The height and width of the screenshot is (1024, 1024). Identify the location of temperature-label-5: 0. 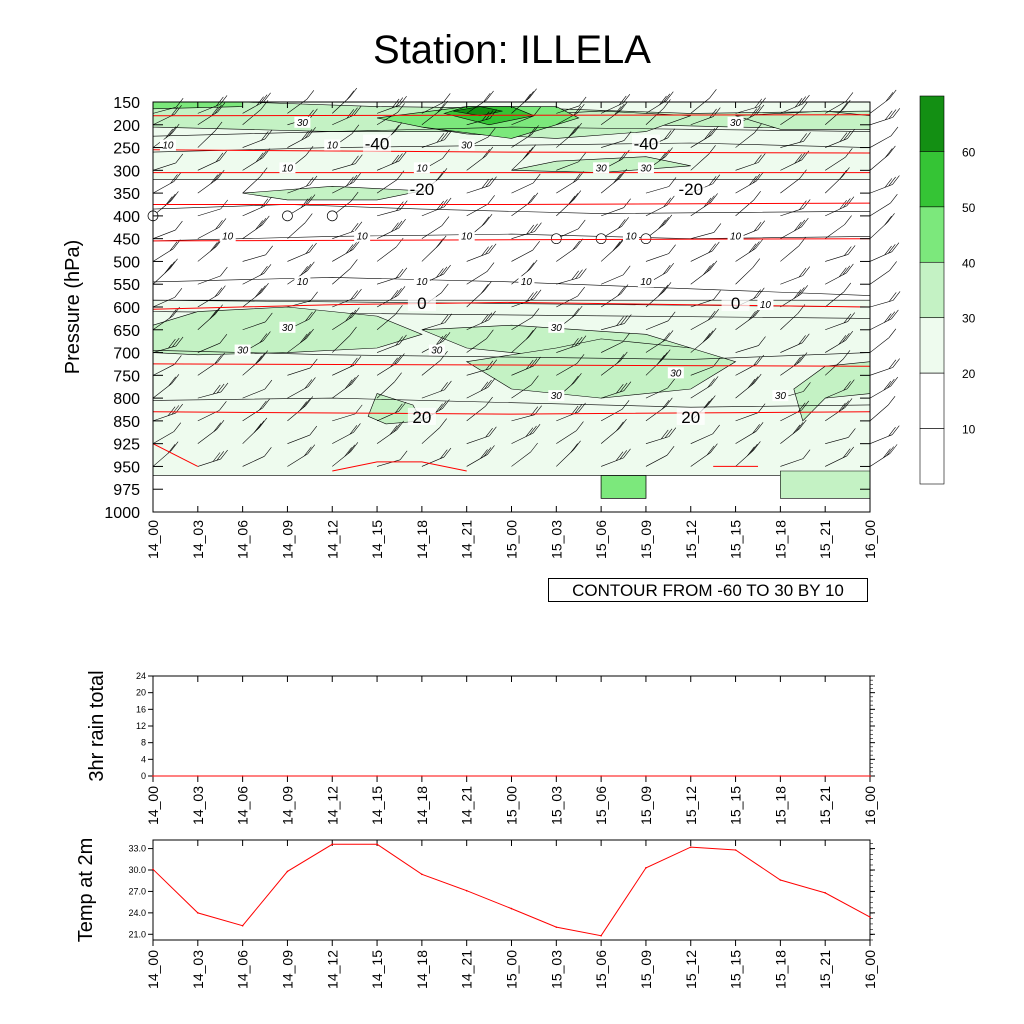
(735, 303).